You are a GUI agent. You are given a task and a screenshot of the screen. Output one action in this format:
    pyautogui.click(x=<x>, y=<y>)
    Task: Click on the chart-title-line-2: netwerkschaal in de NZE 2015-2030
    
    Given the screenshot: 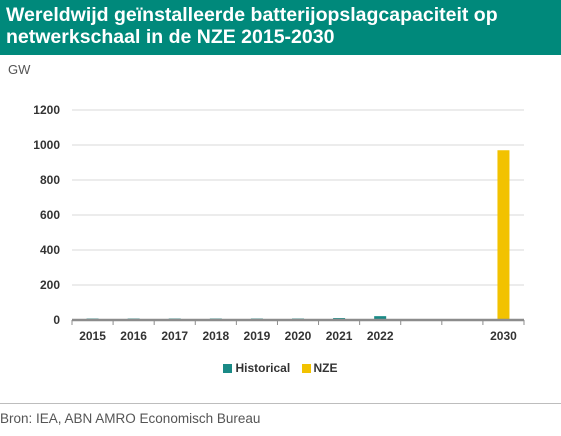 What is the action you would take?
    pyautogui.click(x=170, y=37)
    